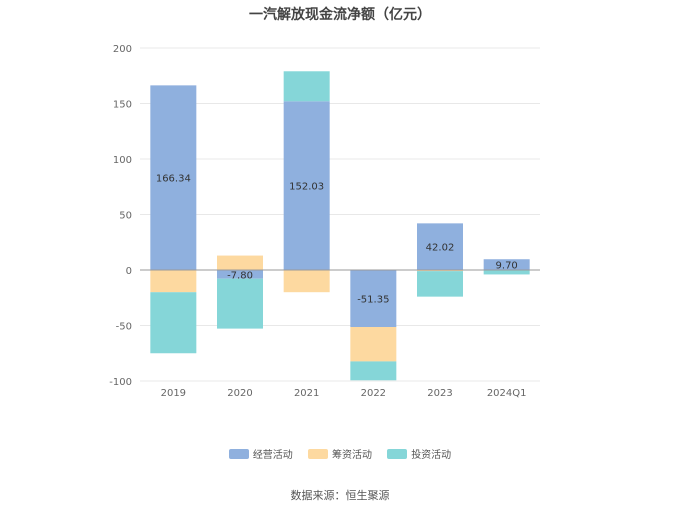  I want to click on legend-swatch-financing, so click(318, 453).